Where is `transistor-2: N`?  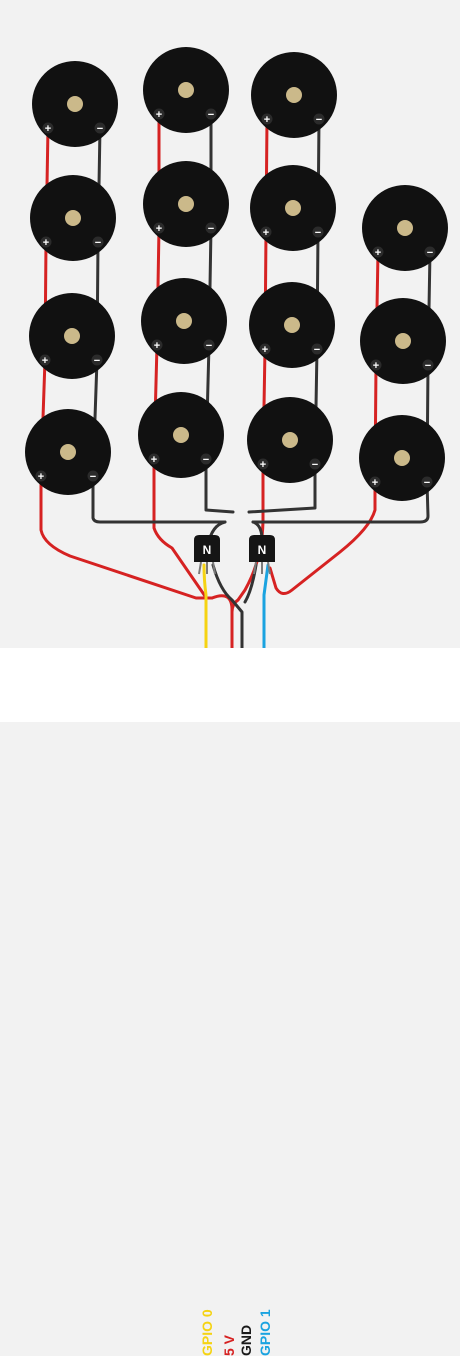
transistor-2: N is located at coordinates (262, 555).